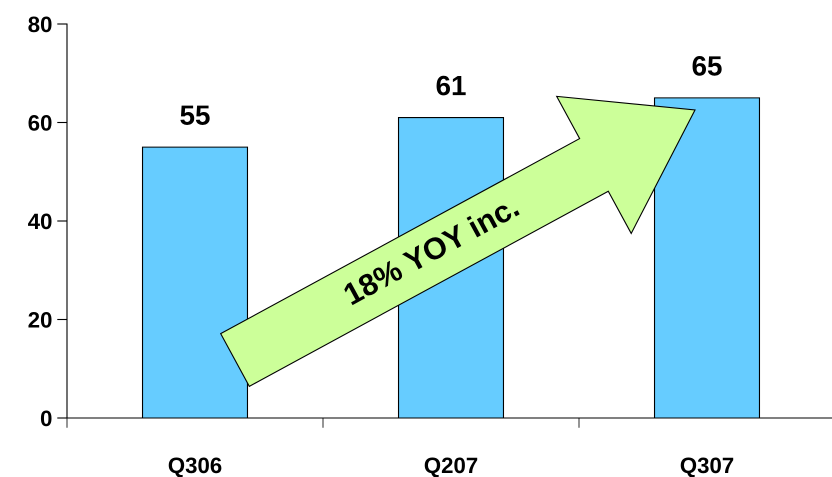 Image resolution: width=832 pixels, height=477 pixels. What do you see at coordinates (40, 24) in the screenshot?
I see `y-tick-label: 80` at bounding box center [40, 24].